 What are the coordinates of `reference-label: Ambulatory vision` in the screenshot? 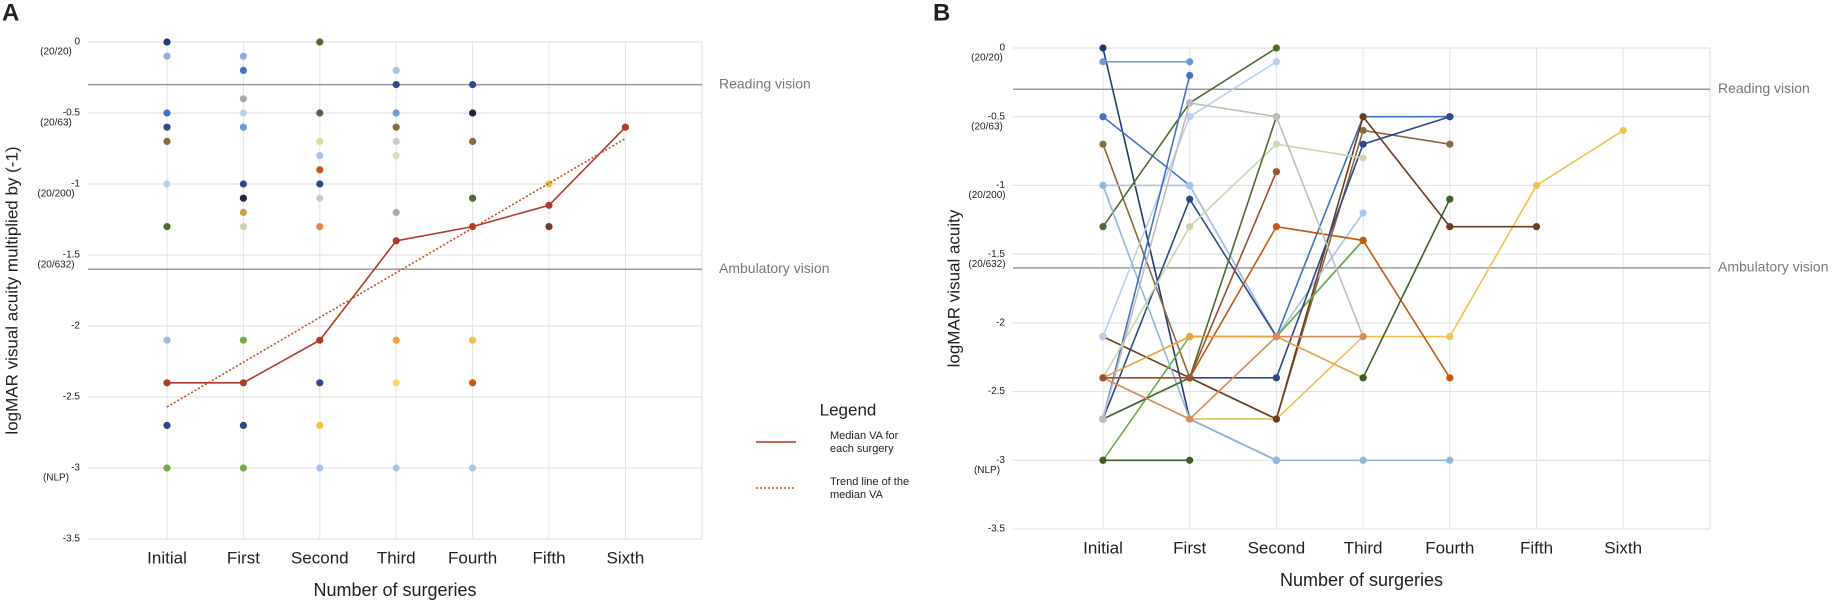 It's located at (1773, 267).